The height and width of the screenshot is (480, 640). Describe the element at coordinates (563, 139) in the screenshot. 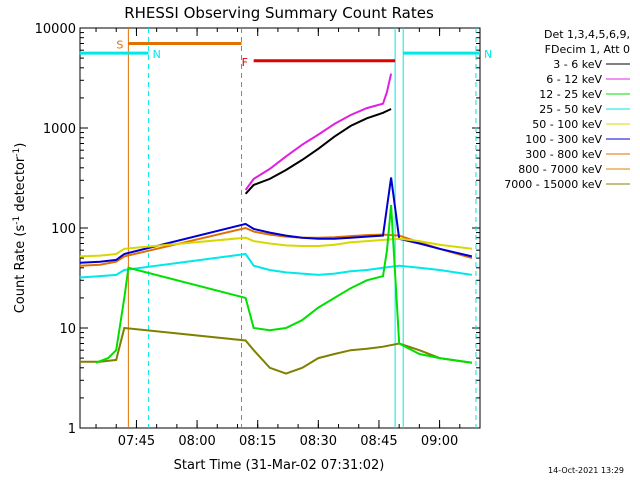

I see `legend-entry-label: 100 - 300 keV` at that location.